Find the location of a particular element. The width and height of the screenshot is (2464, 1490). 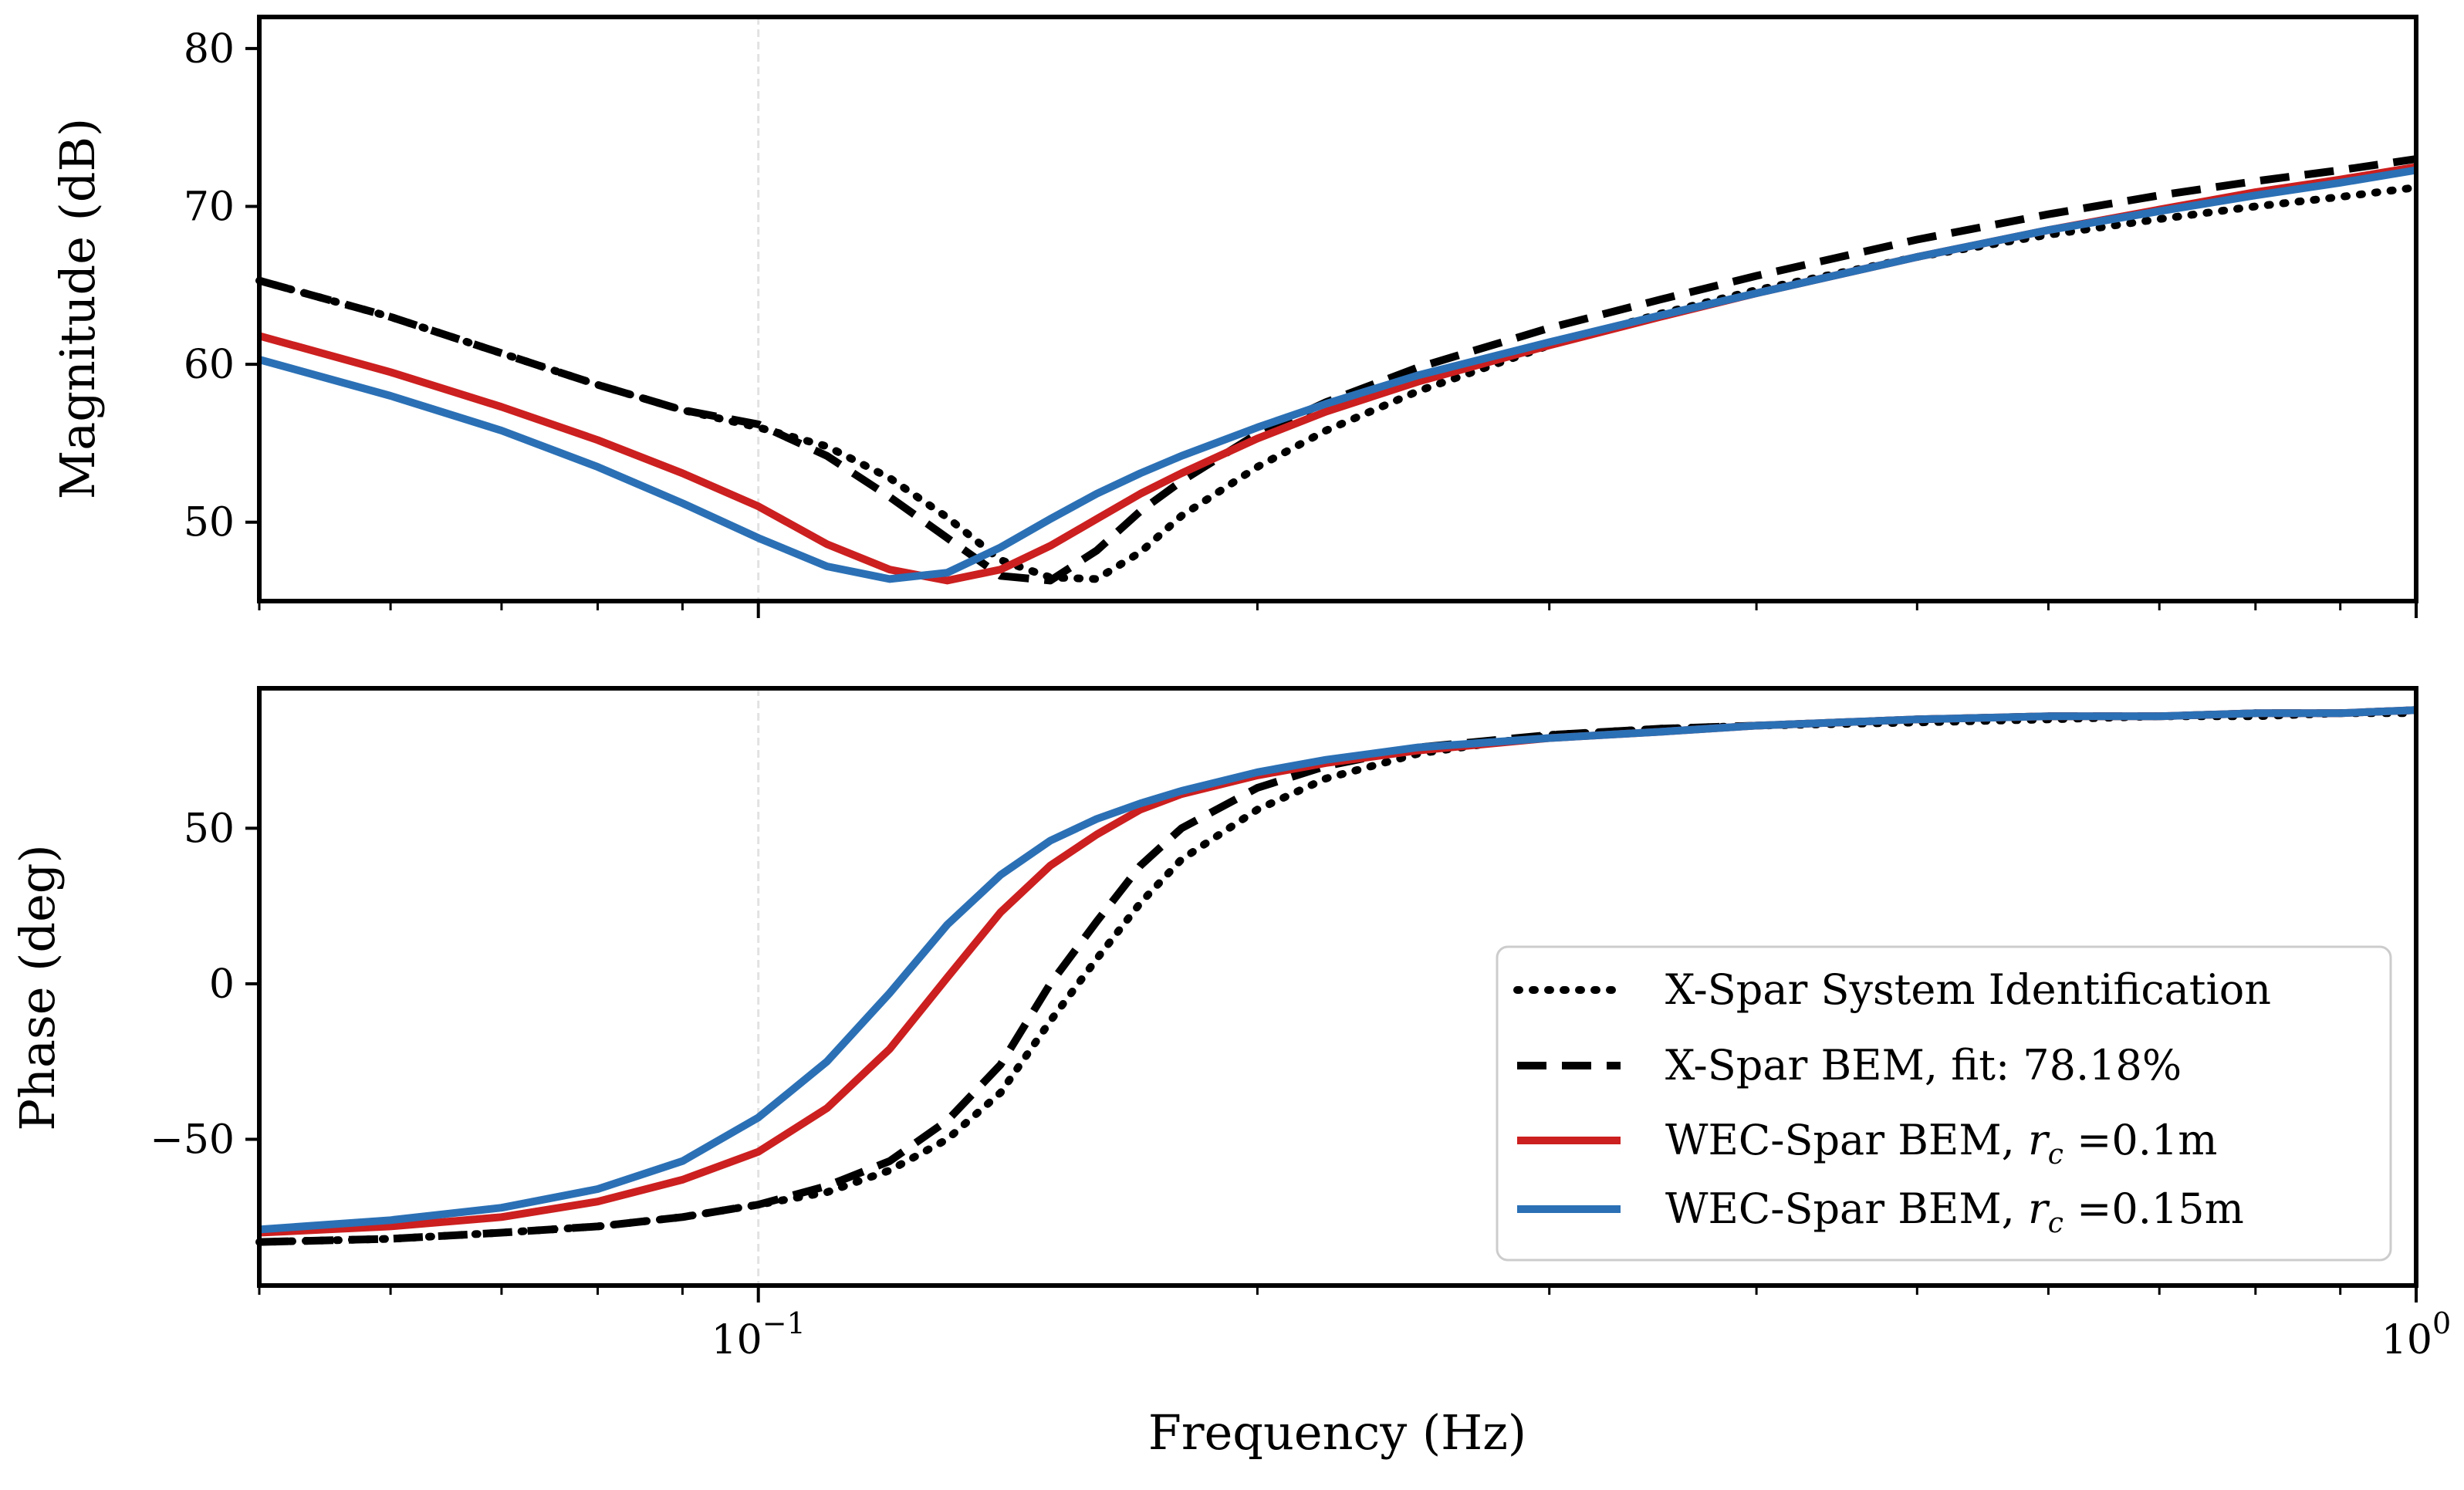

legend-box is located at coordinates (1944, 1103).